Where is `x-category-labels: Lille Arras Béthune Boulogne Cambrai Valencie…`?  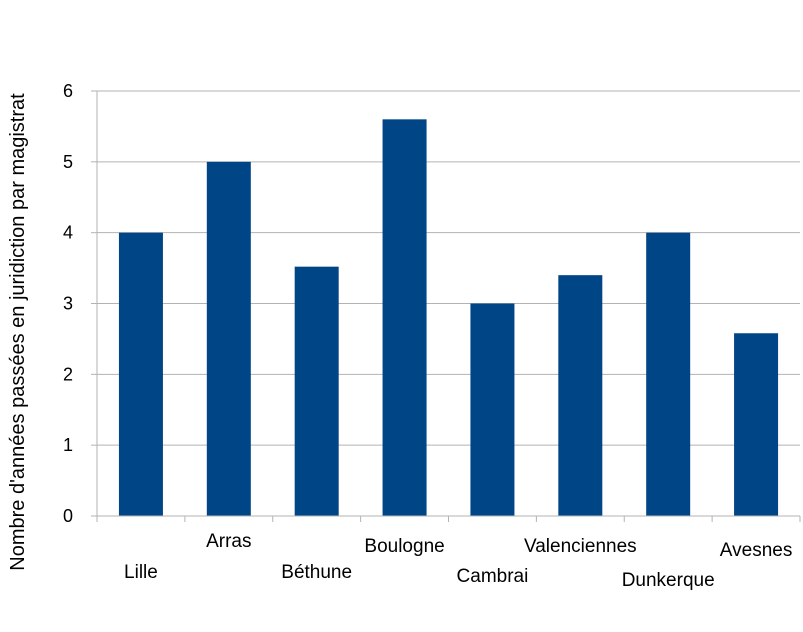
x-category-labels: Lille Arras Béthune Boulogne Cambrai Valencie… is located at coordinates (458, 561).